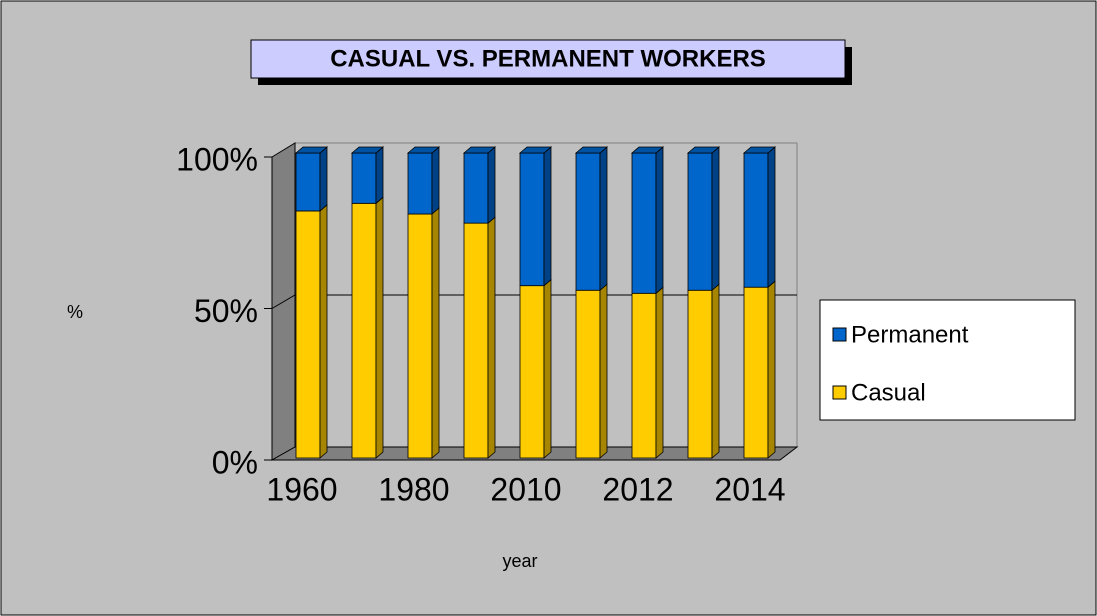  I want to click on legend-label: Casual, so click(888, 392).